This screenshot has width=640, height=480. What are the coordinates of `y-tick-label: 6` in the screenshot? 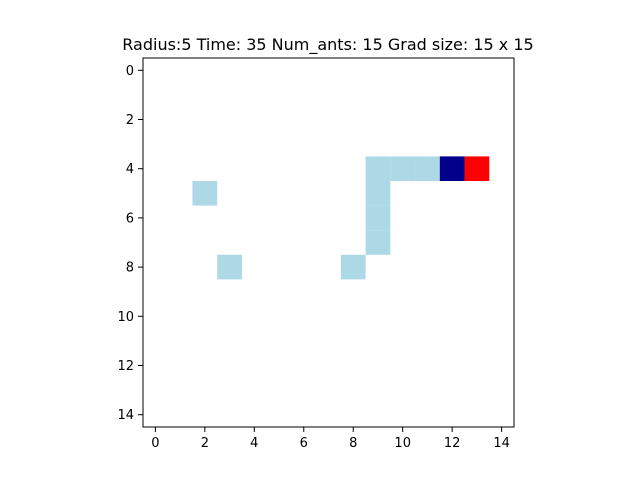 It's located at (130, 218).